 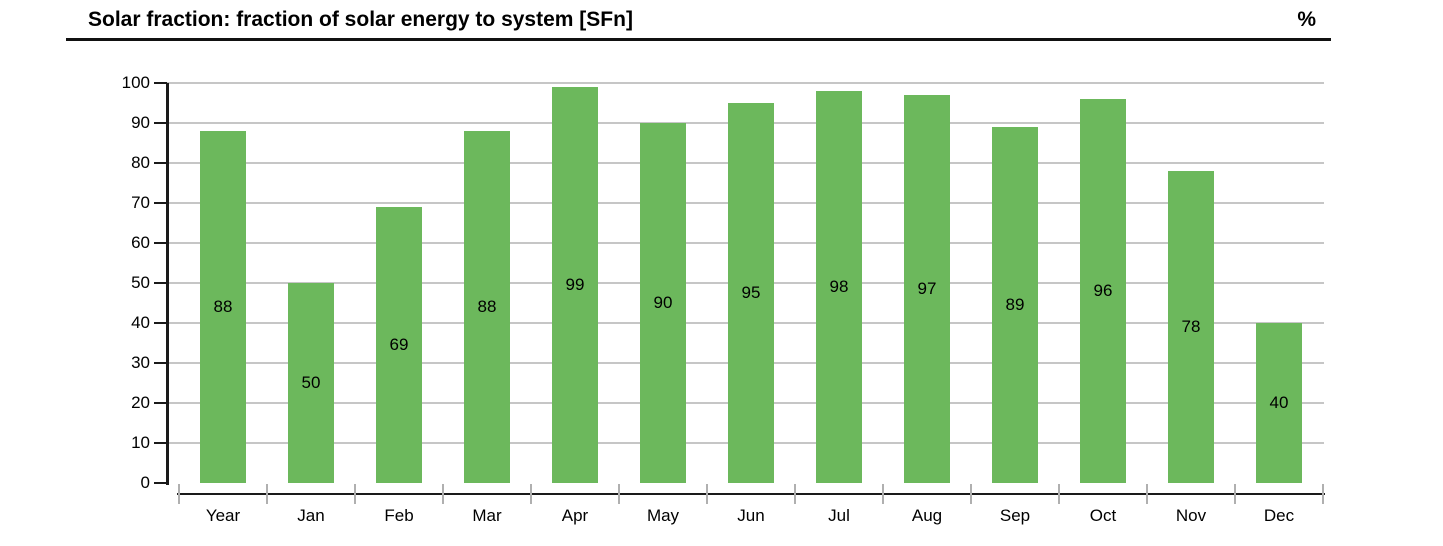 What do you see at coordinates (927, 515) in the screenshot?
I see `x-axis-label: Aug` at bounding box center [927, 515].